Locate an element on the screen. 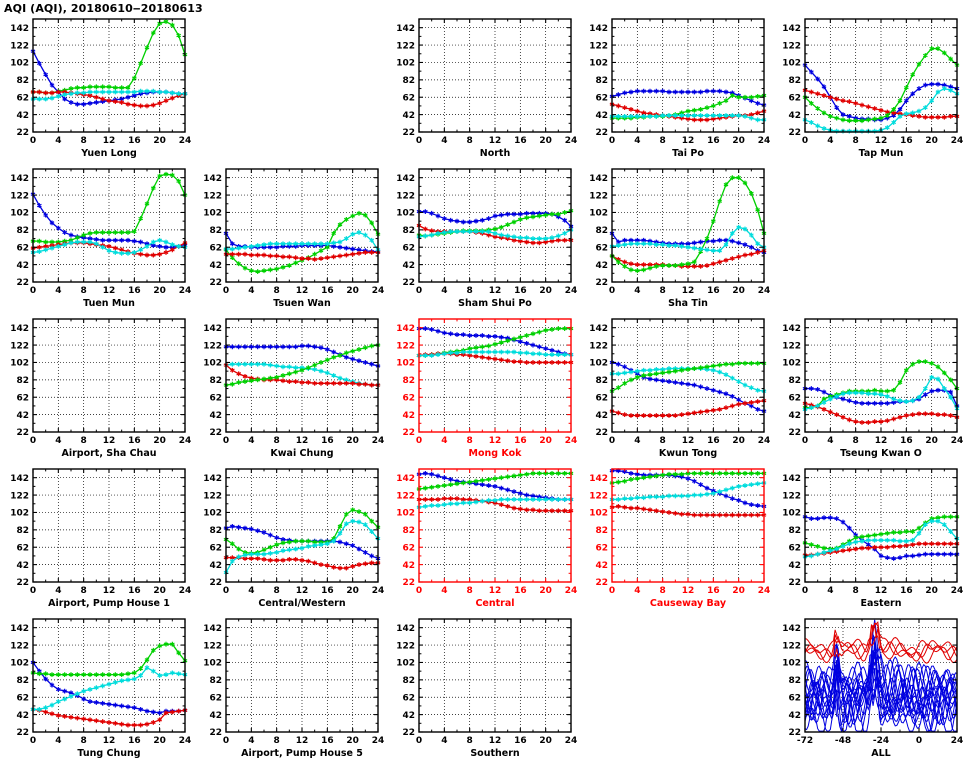 This screenshot has width=965, height=776. plot-panel-tuen-mun: 22 42 62 82 102 122 142 0 4 8 12 16 20 24 Tuen Mun is located at coordinates (96, 243).